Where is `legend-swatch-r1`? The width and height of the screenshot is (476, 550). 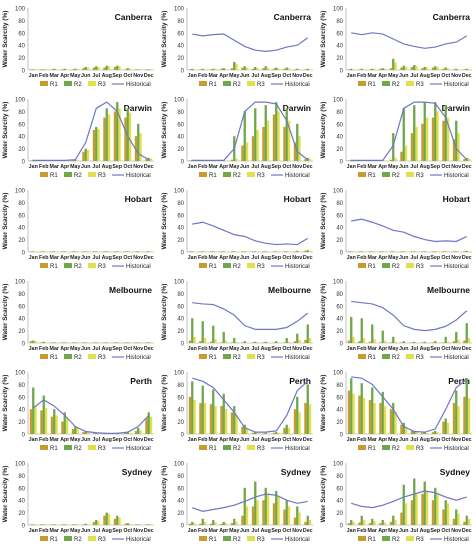 legend-swatch-r1 is located at coordinates (362, 356).